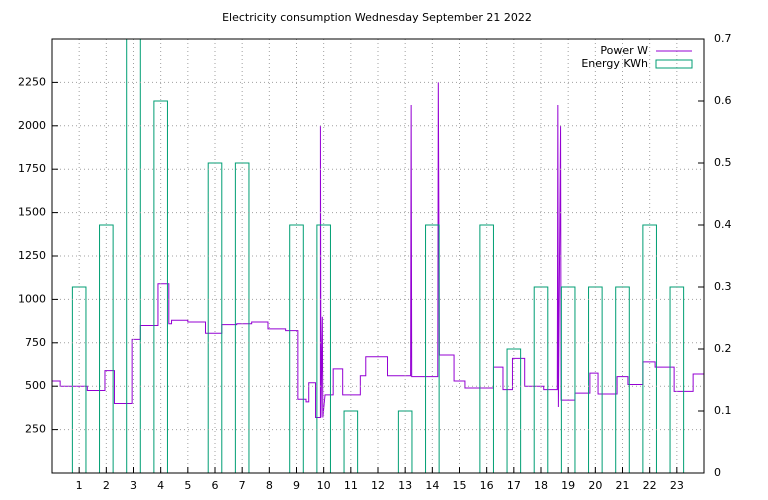 The width and height of the screenshot is (768, 500). What do you see at coordinates (378, 485) in the screenshot?
I see `x-tick-label: 12` at bounding box center [378, 485].